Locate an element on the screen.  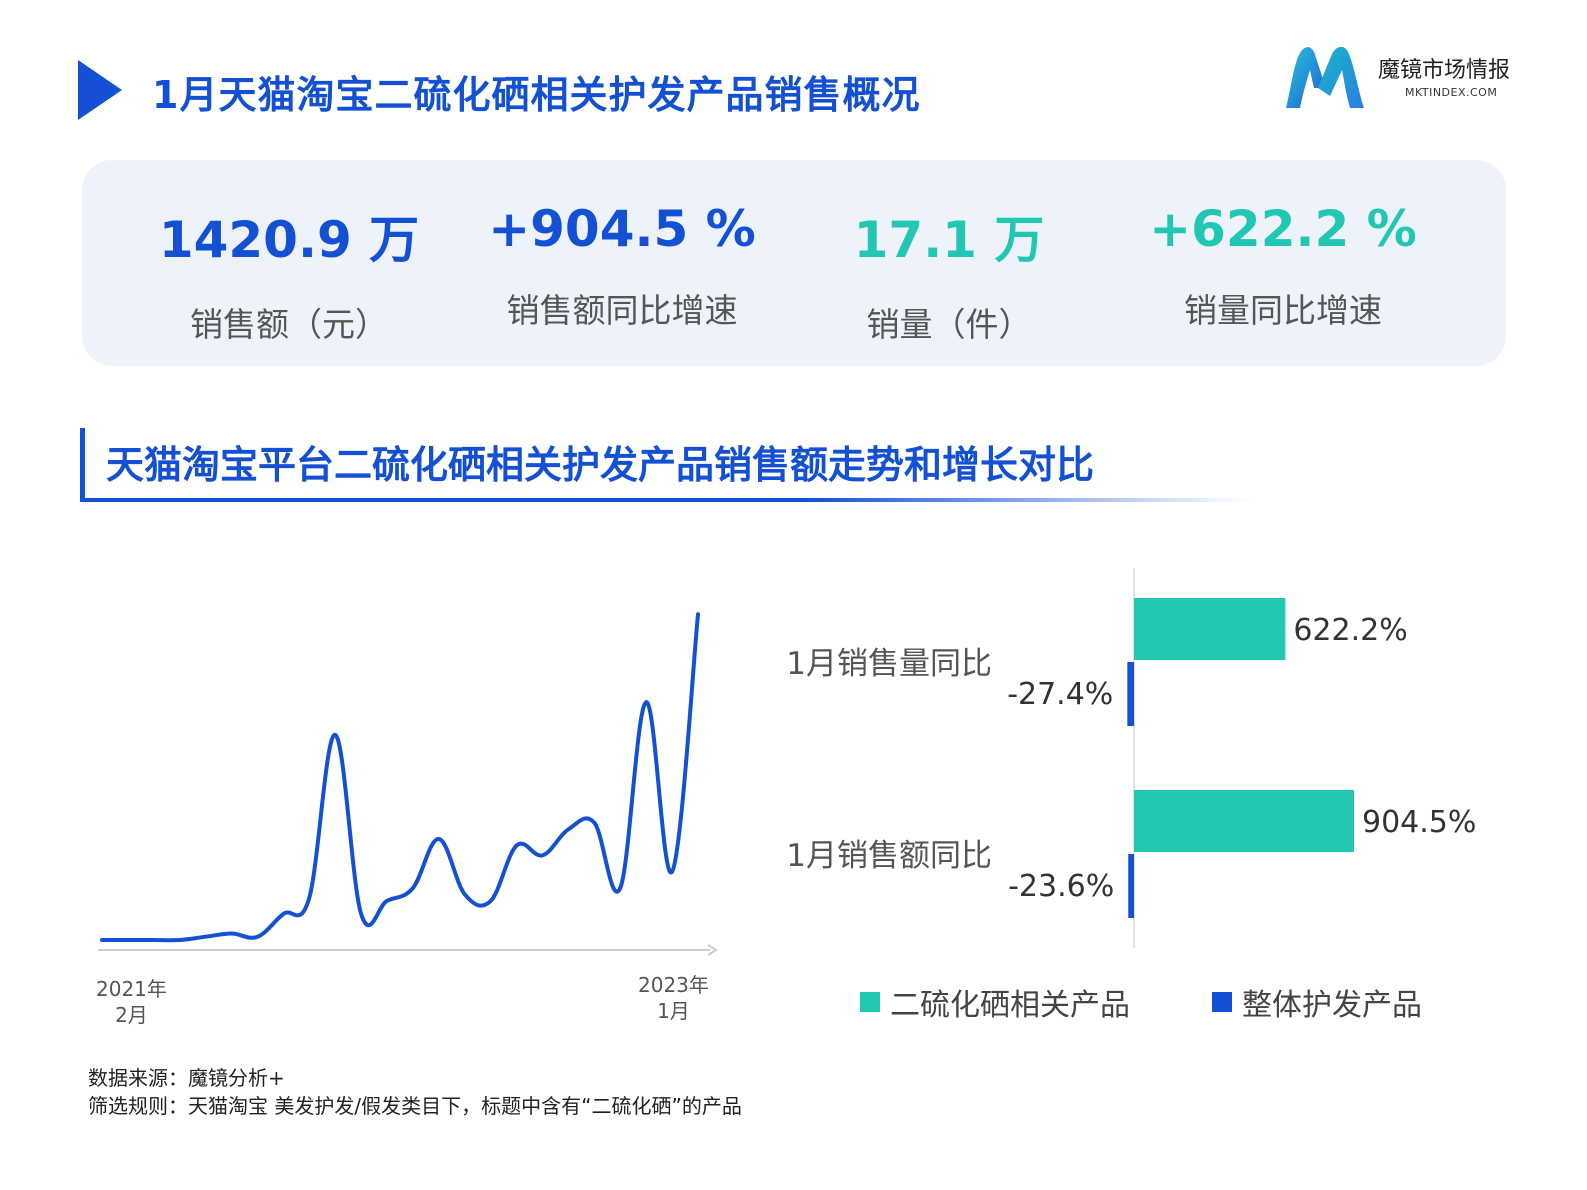
kpi-value: +904.5 % is located at coordinates (622, 229).